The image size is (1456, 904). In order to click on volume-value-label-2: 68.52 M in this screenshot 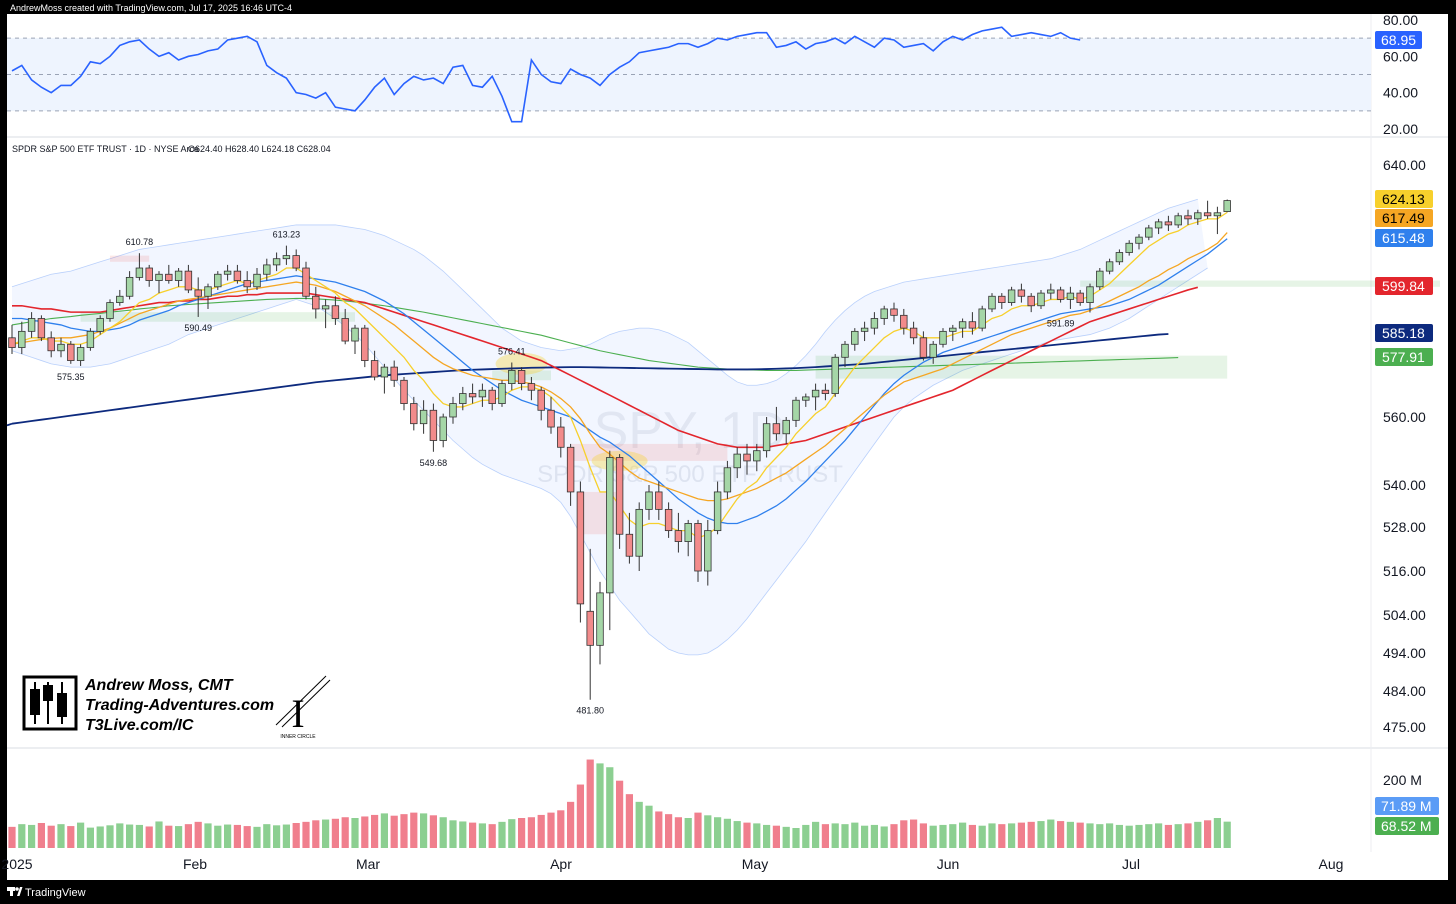, I will do `click(1406, 826)`.